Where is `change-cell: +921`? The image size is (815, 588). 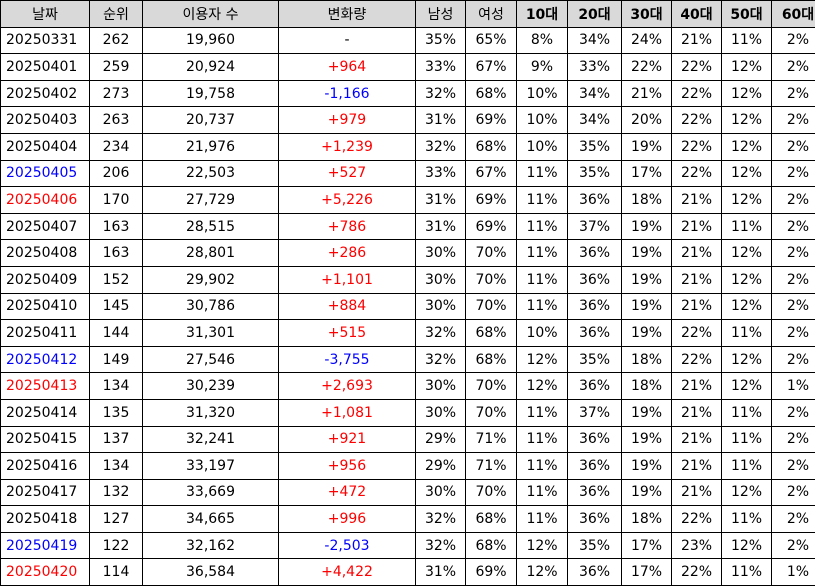 change-cell: +921 is located at coordinates (347, 439).